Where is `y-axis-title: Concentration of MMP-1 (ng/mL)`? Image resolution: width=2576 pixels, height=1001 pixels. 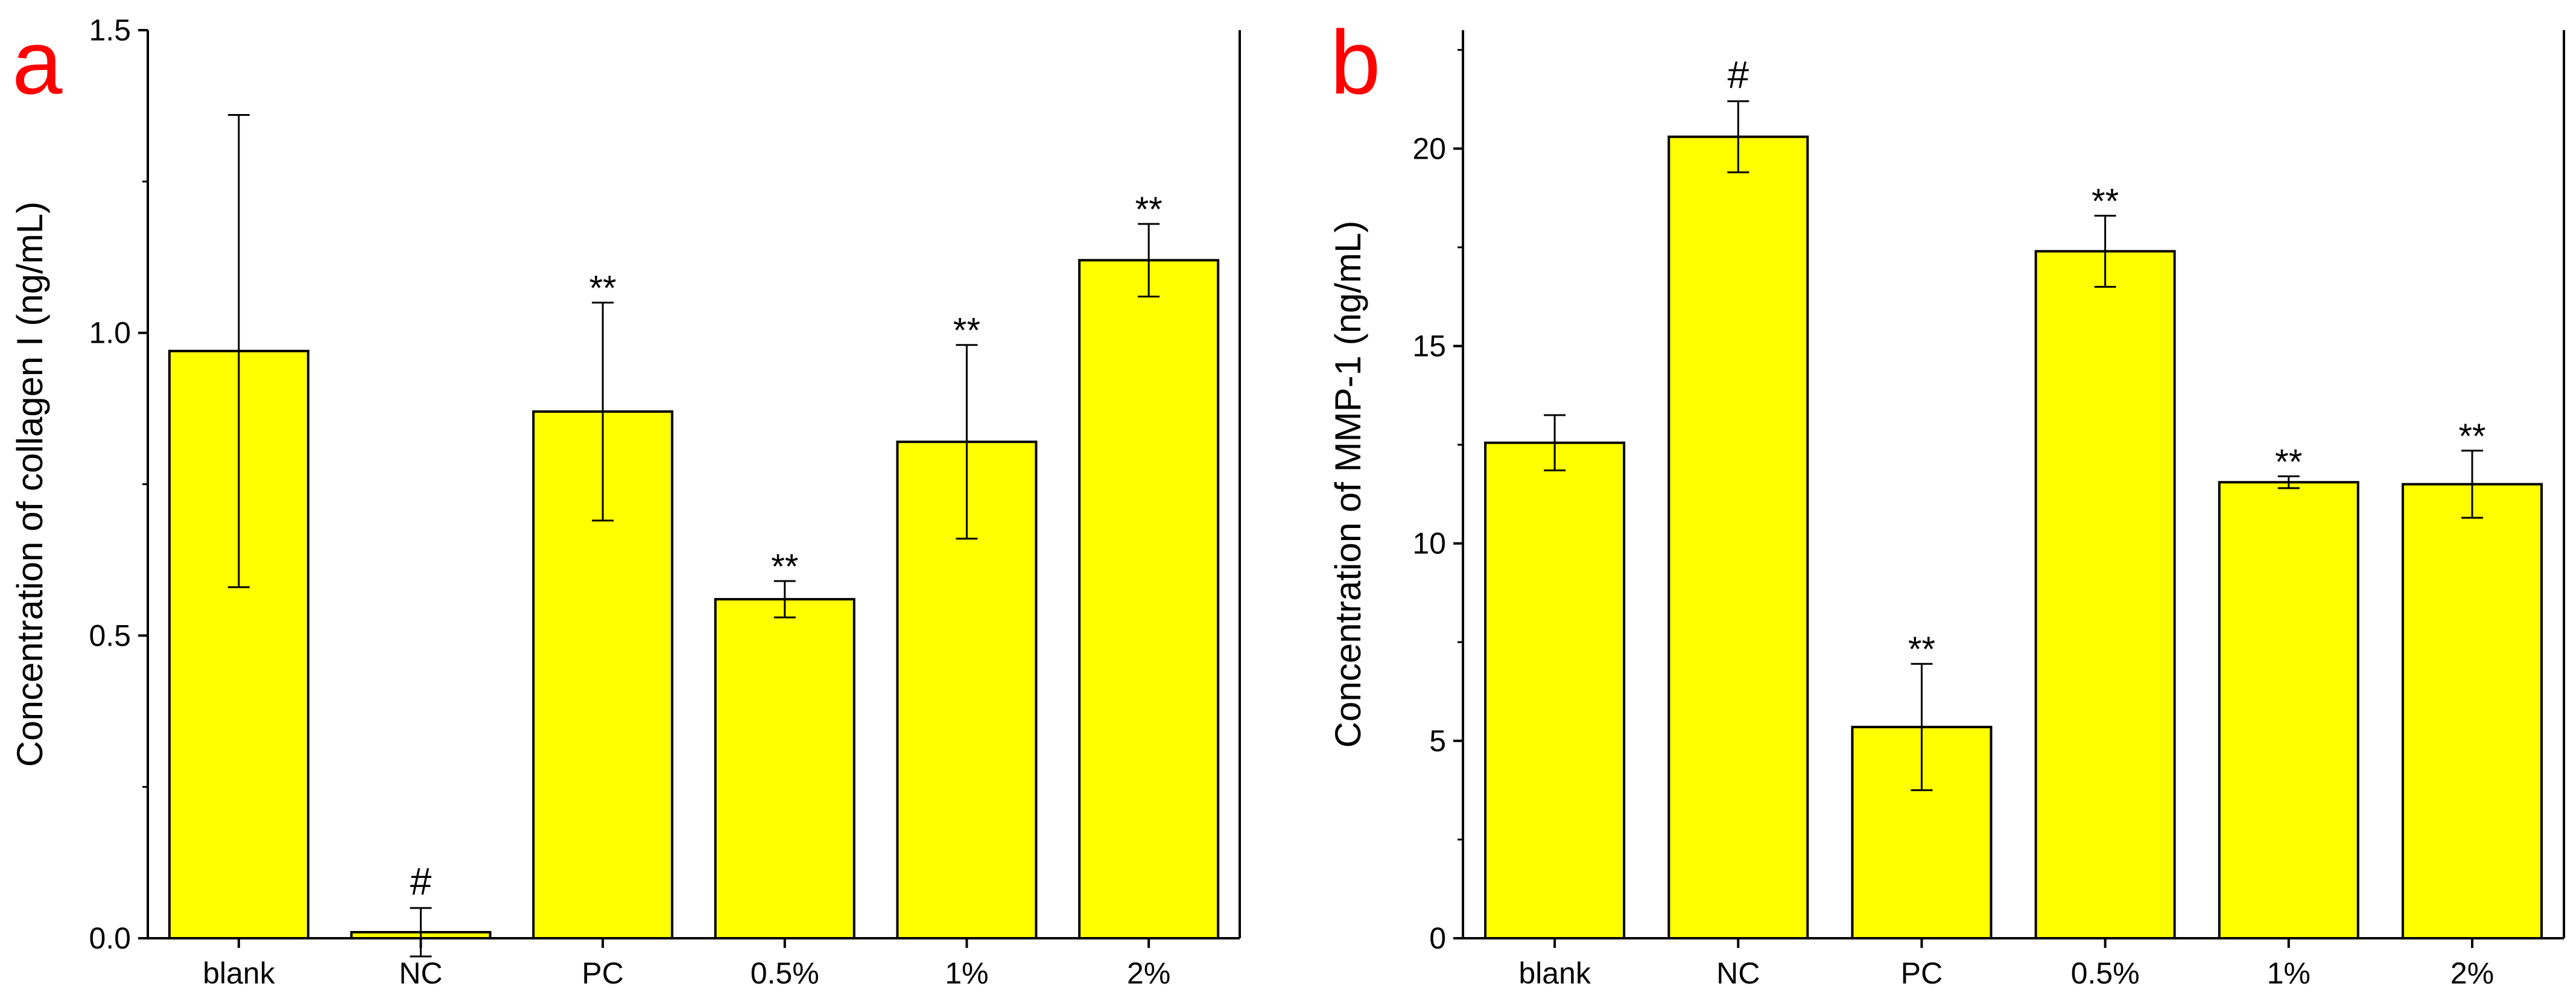
y-axis-title: Concentration of MMP-1 (ng/mL) is located at coordinates (1348, 484).